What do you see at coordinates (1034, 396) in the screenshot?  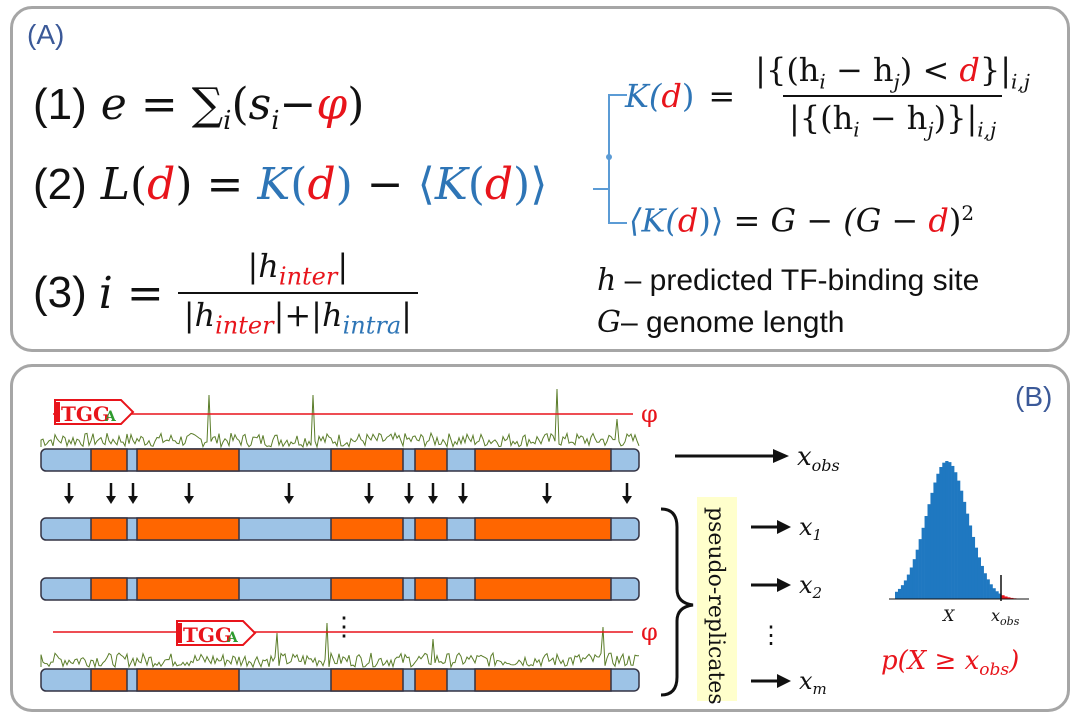 I see `panel-b-tag: (B)` at bounding box center [1034, 396].